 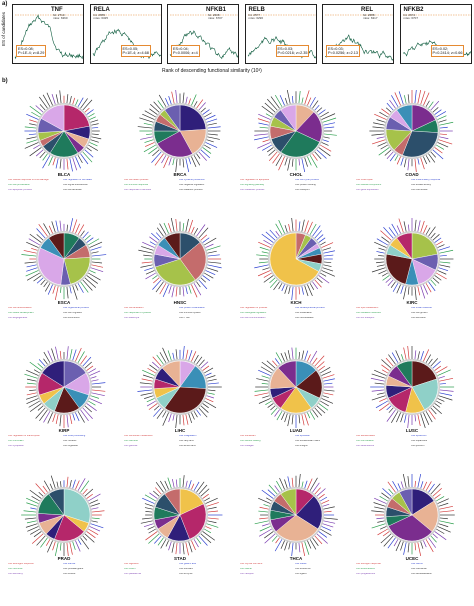 What do you see at coordinates (190, 312) in the screenshot?
I see `legend-entry: C04 immune system` at bounding box center [190, 312].